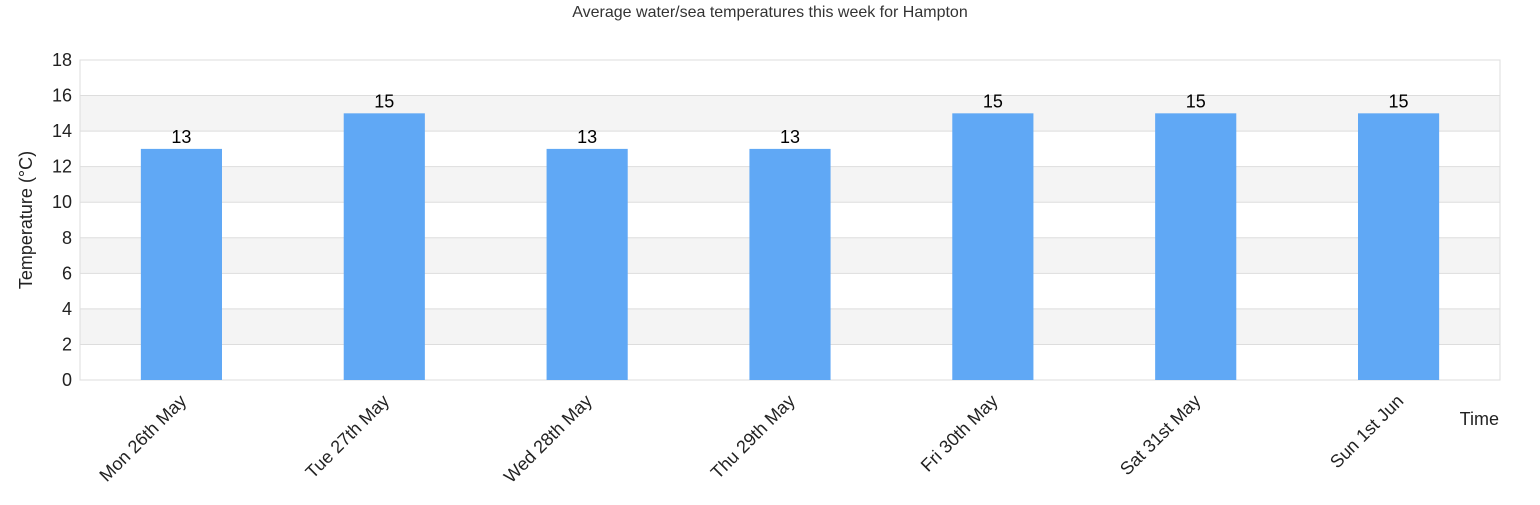 The width and height of the screenshot is (1540, 505). What do you see at coordinates (62, 96) in the screenshot?
I see `y-tick-label: 16` at bounding box center [62, 96].